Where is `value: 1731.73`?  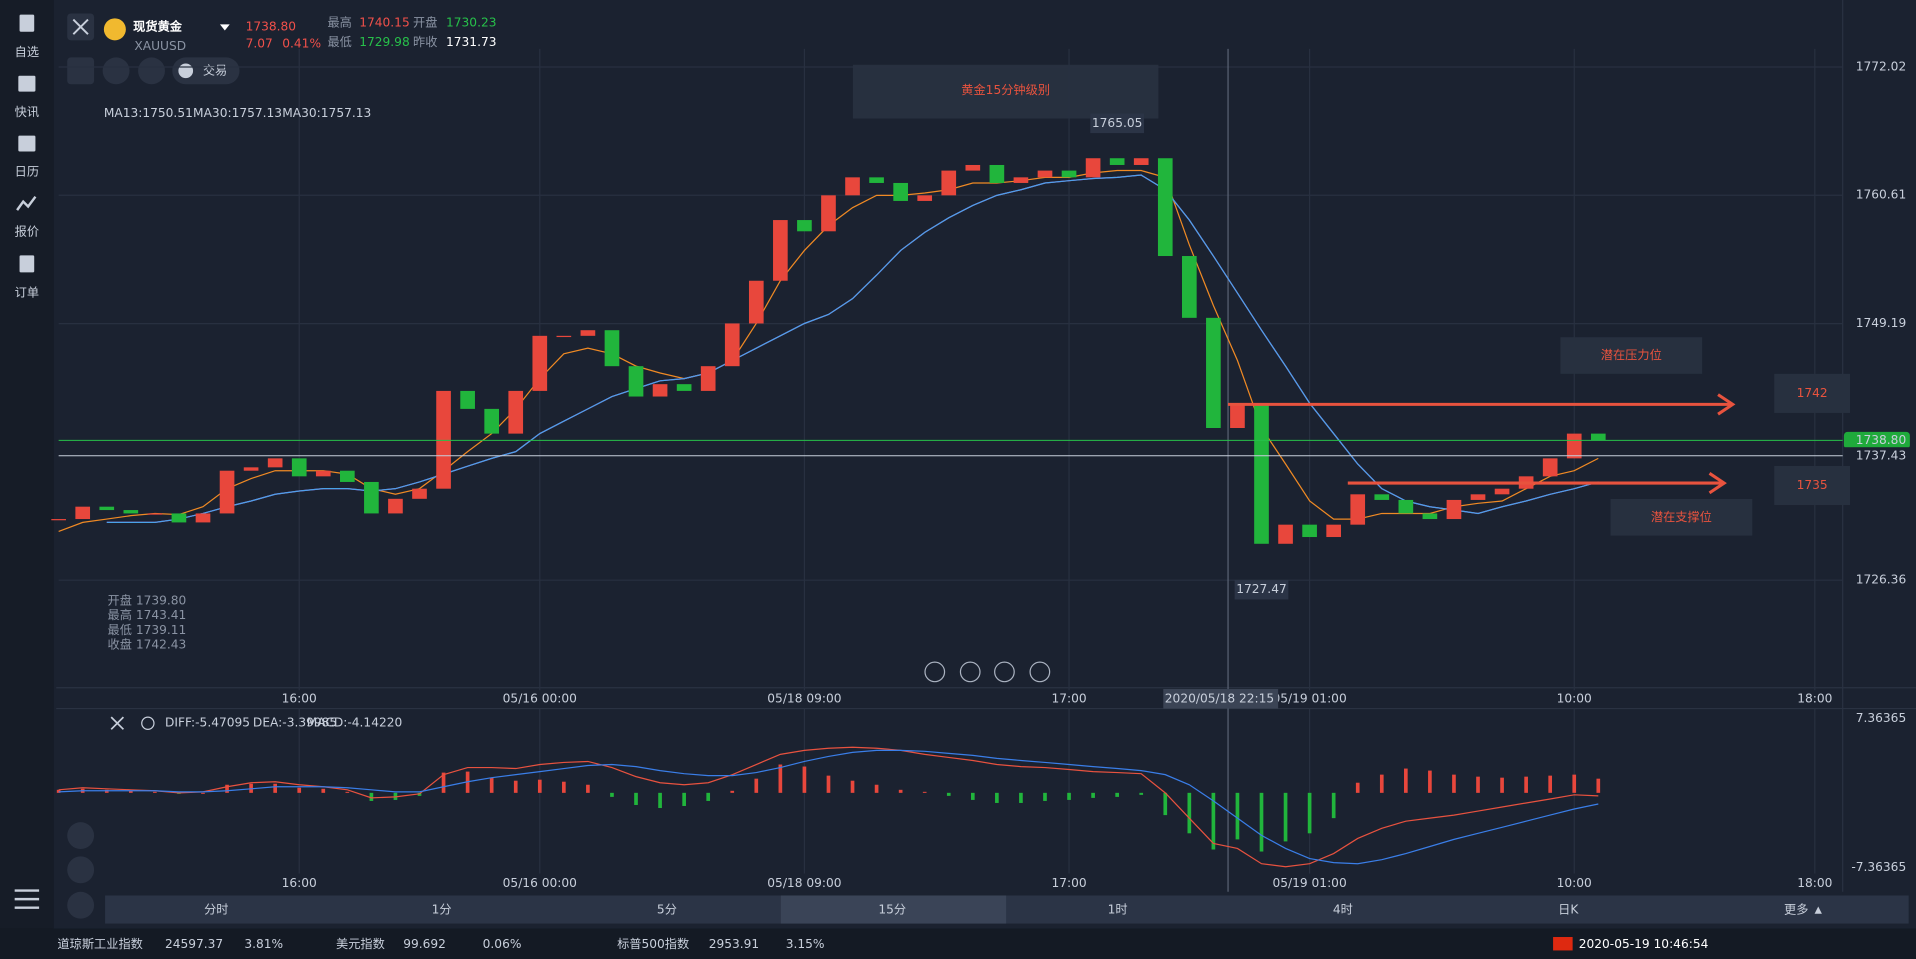 value: 1731.73 is located at coordinates (471, 42).